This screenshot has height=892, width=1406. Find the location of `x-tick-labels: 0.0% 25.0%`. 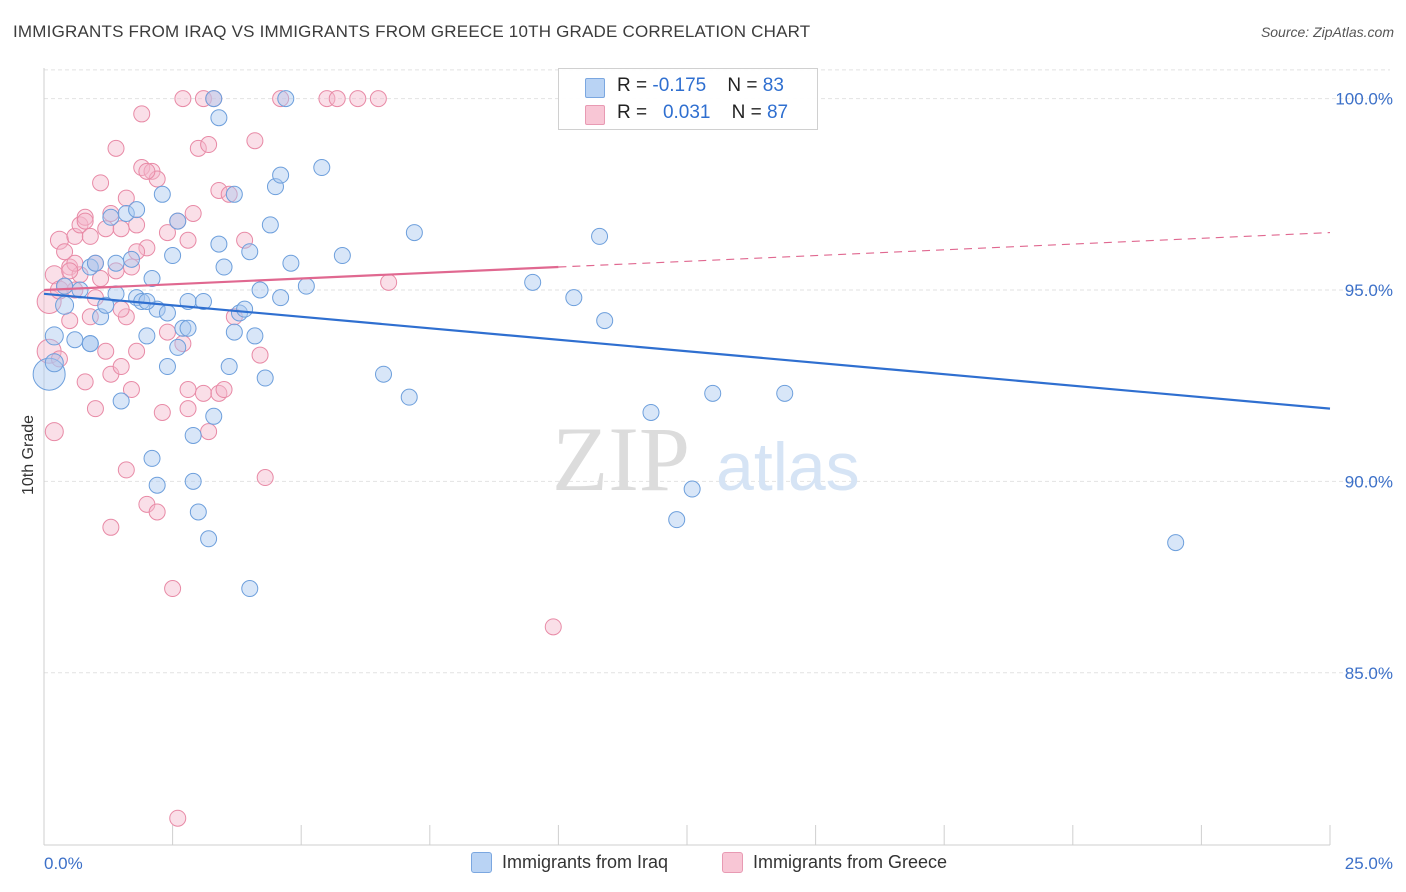

x-tick-labels: 0.0% 25.0% is located at coordinates (718, 863).